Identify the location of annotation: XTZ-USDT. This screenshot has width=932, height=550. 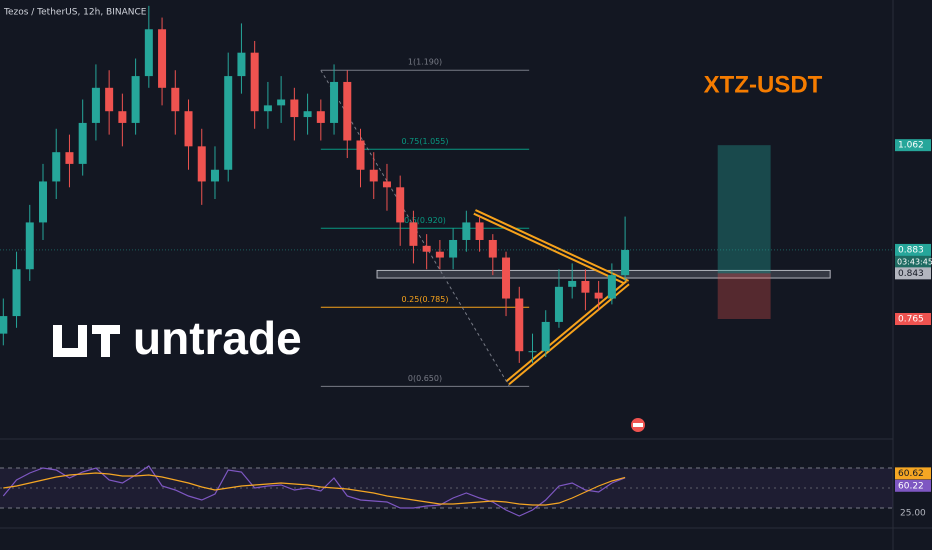
(763, 84).